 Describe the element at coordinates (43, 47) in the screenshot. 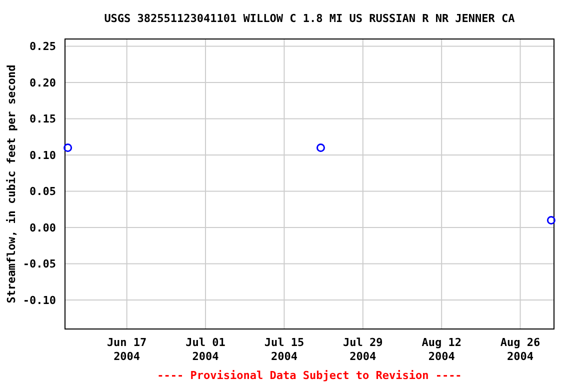

I see `y-tick-label: 0.25` at that location.